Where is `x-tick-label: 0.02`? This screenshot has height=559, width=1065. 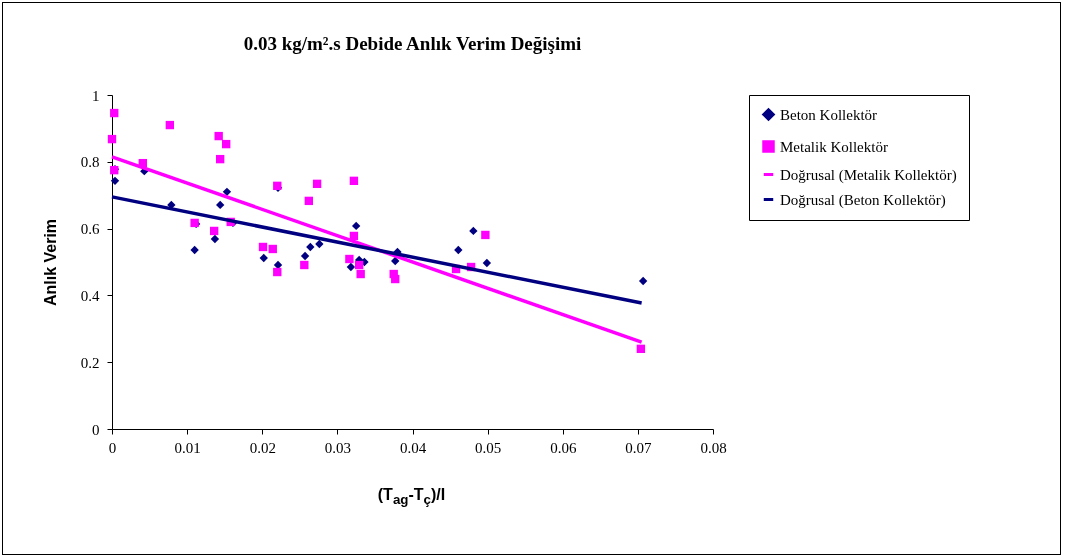
x-tick-label: 0.02 is located at coordinates (262, 447).